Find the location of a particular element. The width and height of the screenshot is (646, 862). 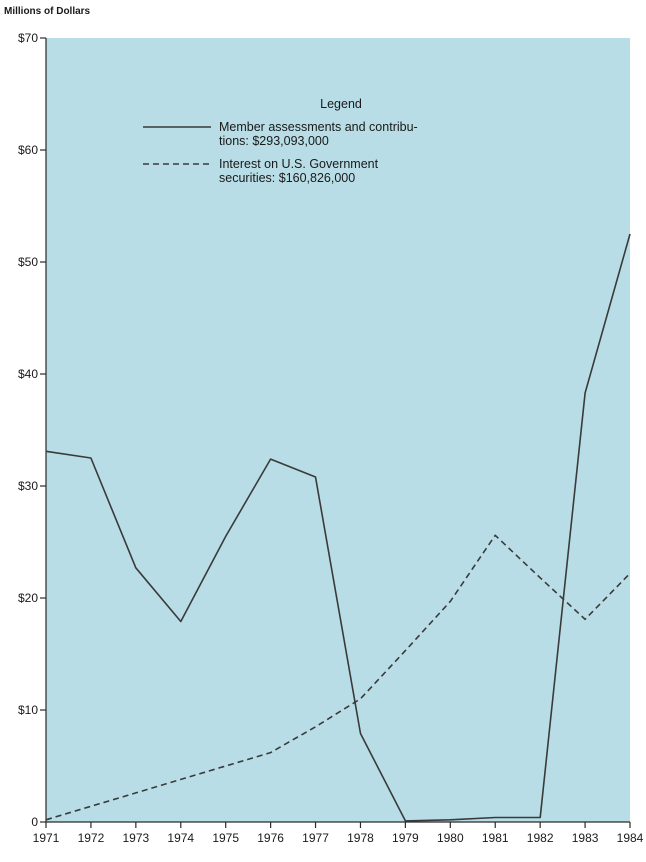

x-tick-label: 1975 is located at coordinates (225, 838).